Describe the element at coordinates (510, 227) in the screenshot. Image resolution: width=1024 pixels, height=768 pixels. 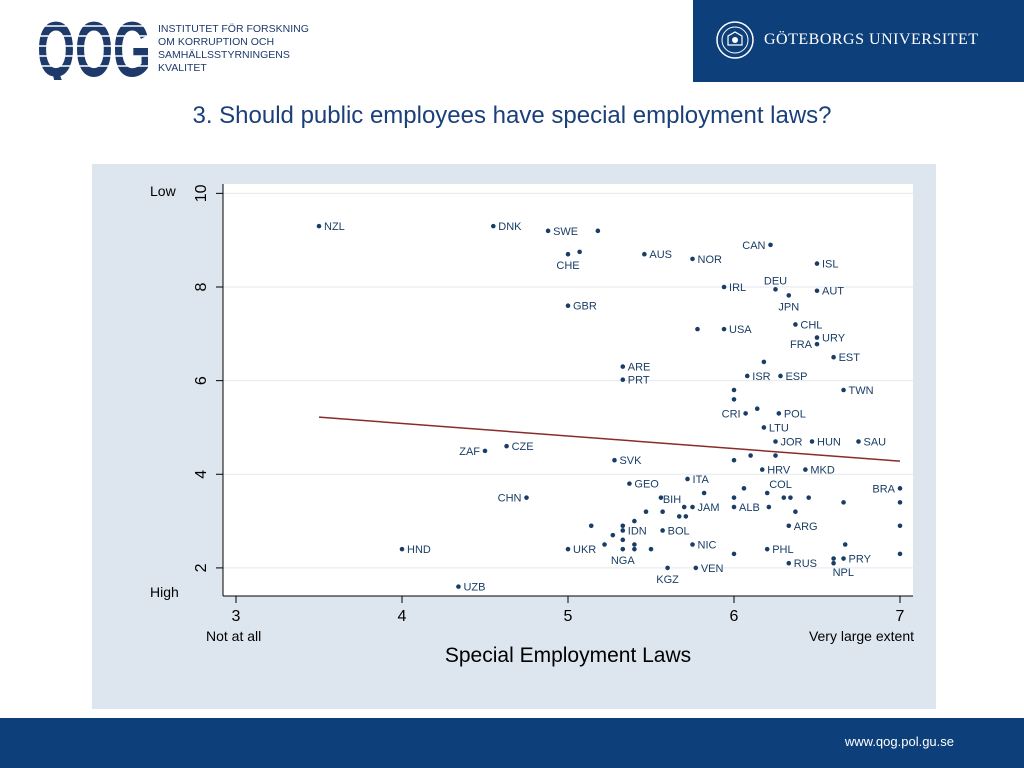
I see `point-label: DNK` at that location.